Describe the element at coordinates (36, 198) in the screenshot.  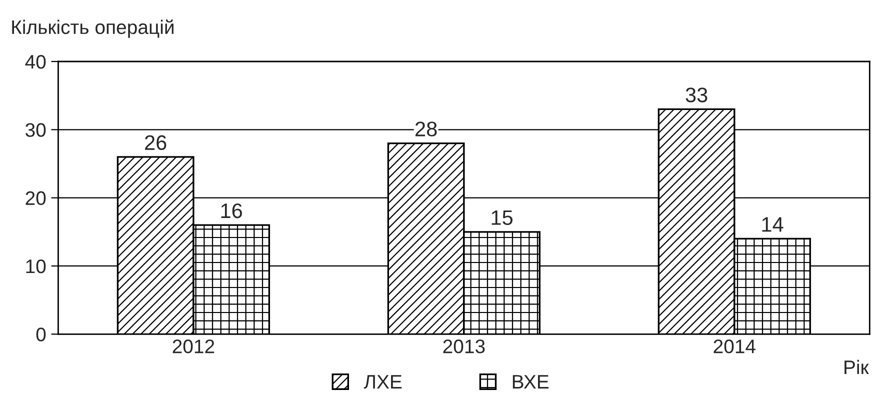
I see `y-tick-label: 20` at that location.